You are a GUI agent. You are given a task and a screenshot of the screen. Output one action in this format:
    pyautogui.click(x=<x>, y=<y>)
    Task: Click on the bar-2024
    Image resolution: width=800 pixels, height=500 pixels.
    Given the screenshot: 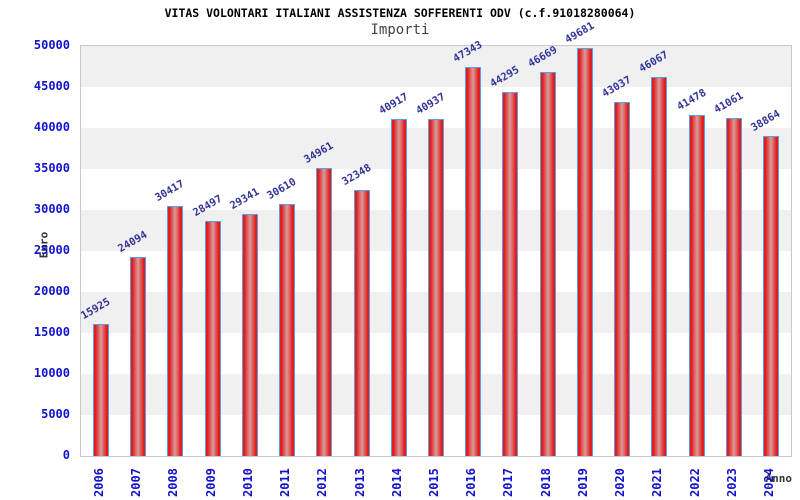 What is the action you would take?
    pyautogui.click(x=771, y=296)
    